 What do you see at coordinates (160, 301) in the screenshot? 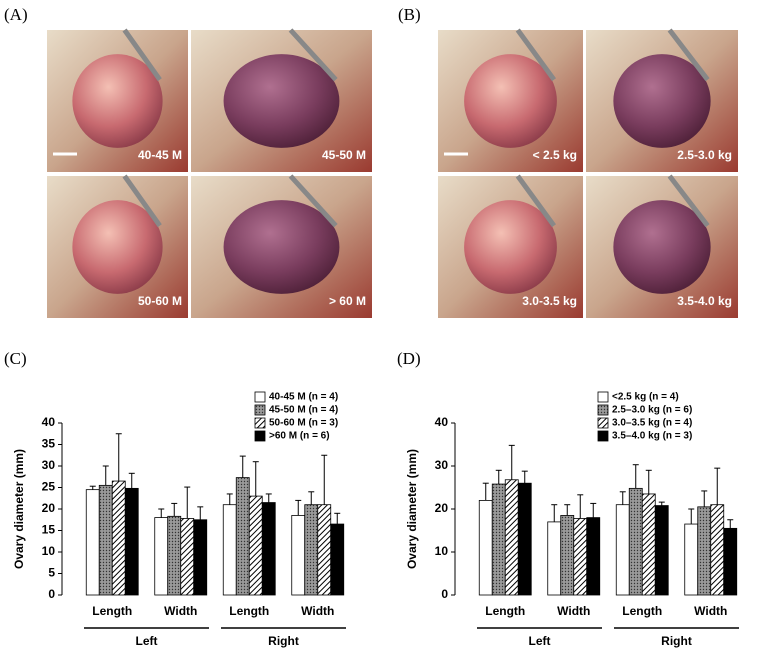
I see `photo-caption: 50-60 M` at bounding box center [160, 301].